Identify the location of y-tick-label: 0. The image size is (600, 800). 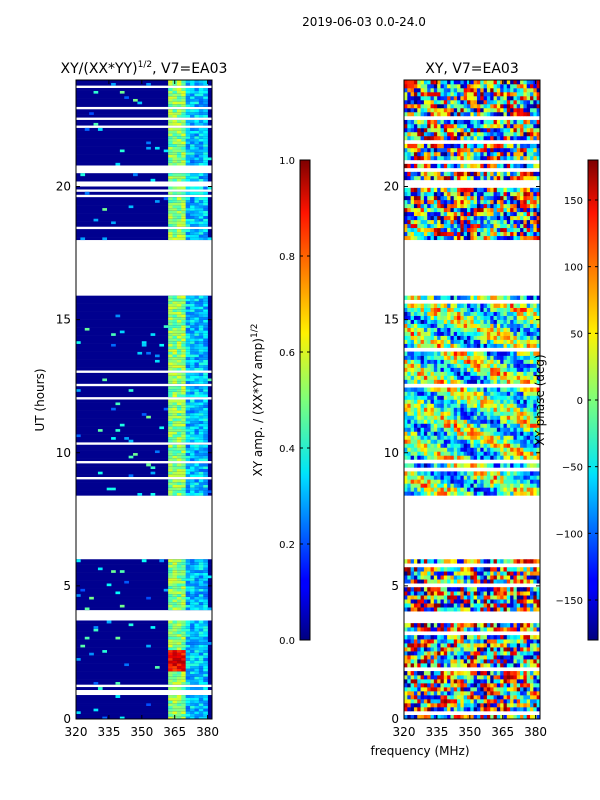
(67, 719).